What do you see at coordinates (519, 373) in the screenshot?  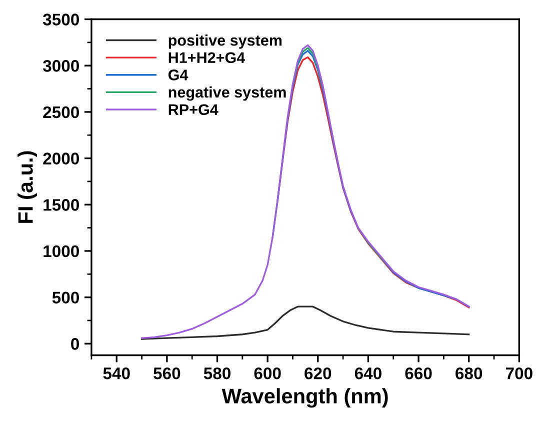 I see `x-tick-label: 700` at bounding box center [519, 373].